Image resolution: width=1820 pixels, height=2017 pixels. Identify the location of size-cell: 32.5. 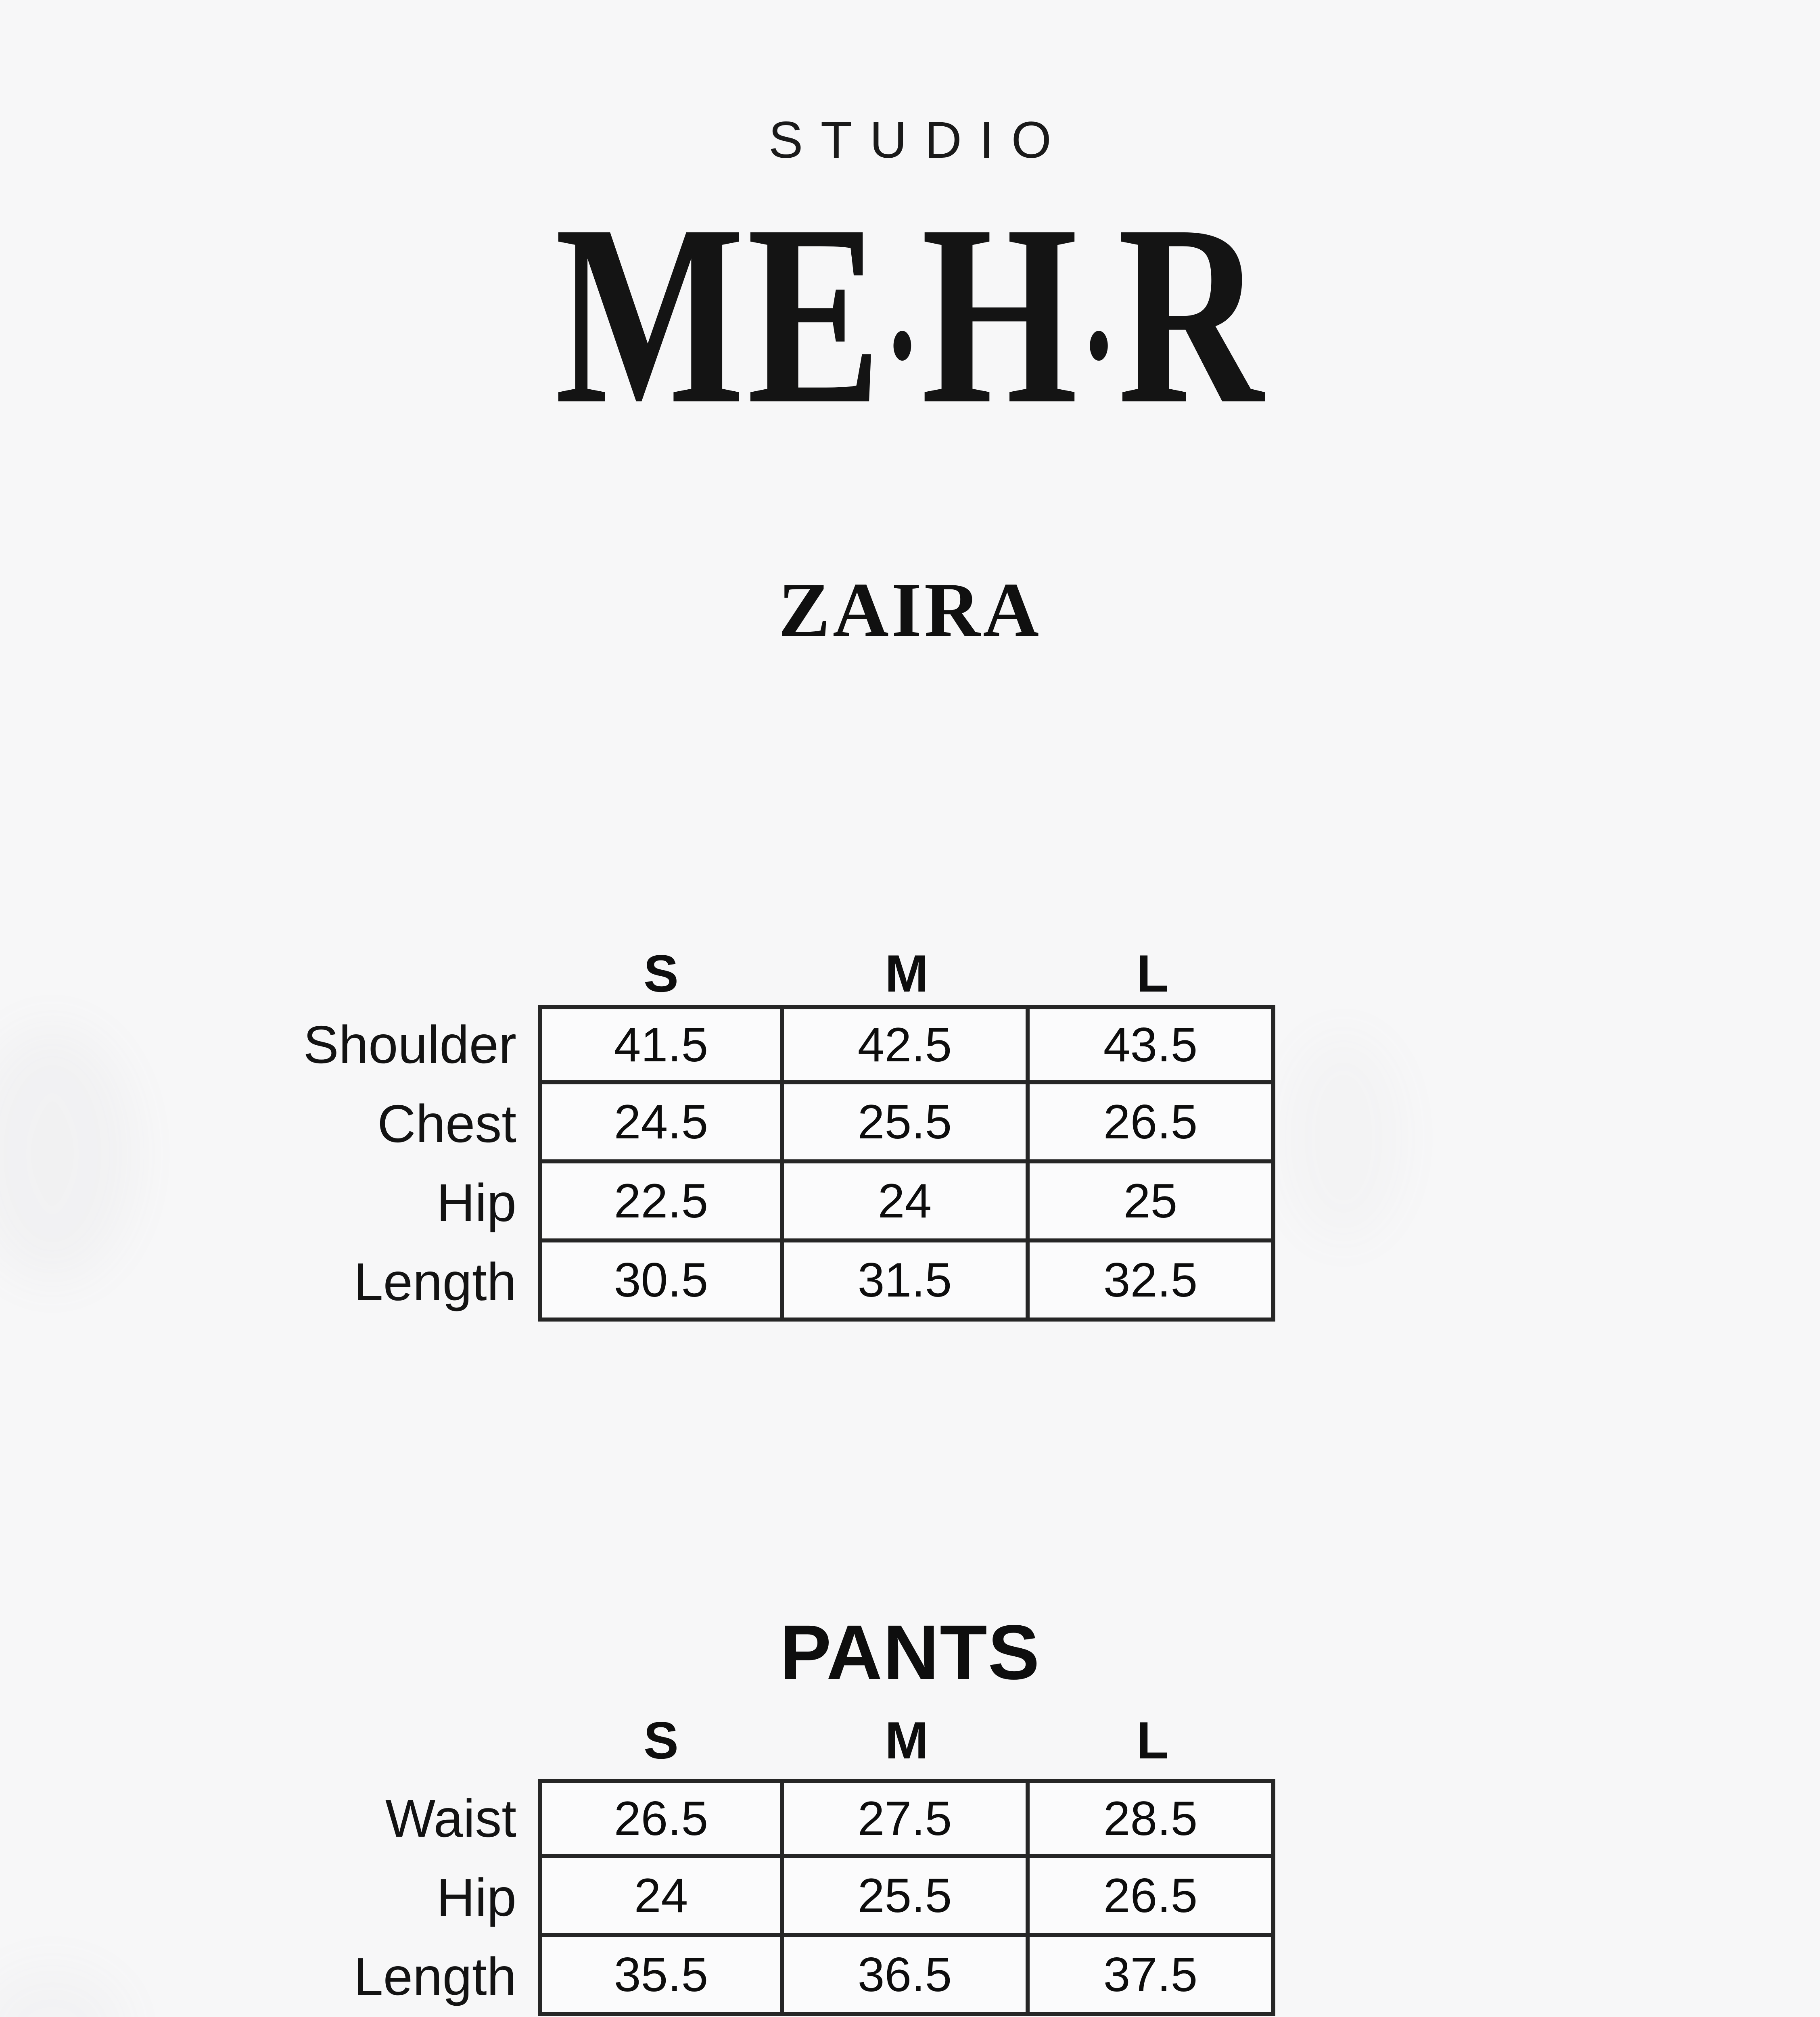
(1153, 1282).